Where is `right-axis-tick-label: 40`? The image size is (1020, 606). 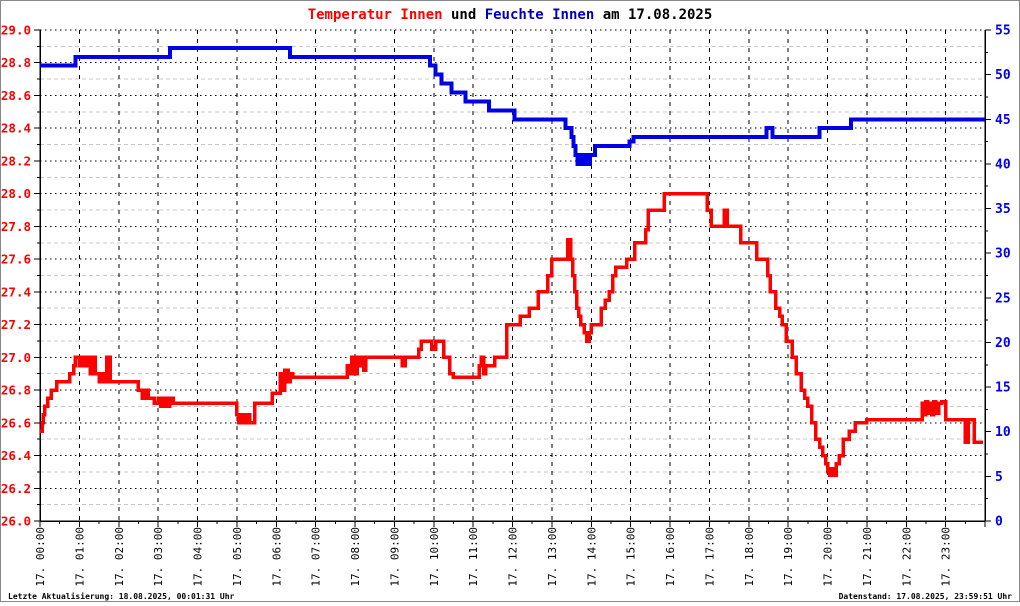
right-axis-tick-label: 40 is located at coordinates (1003, 164).